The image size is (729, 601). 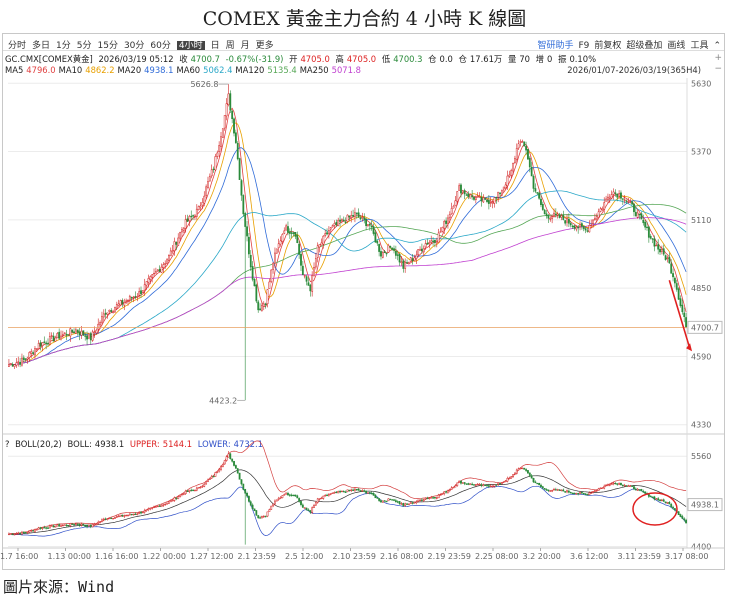 What do you see at coordinates (608, 46) in the screenshot?
I see `tool-2: 前复权` at bounding box center [608, 46].